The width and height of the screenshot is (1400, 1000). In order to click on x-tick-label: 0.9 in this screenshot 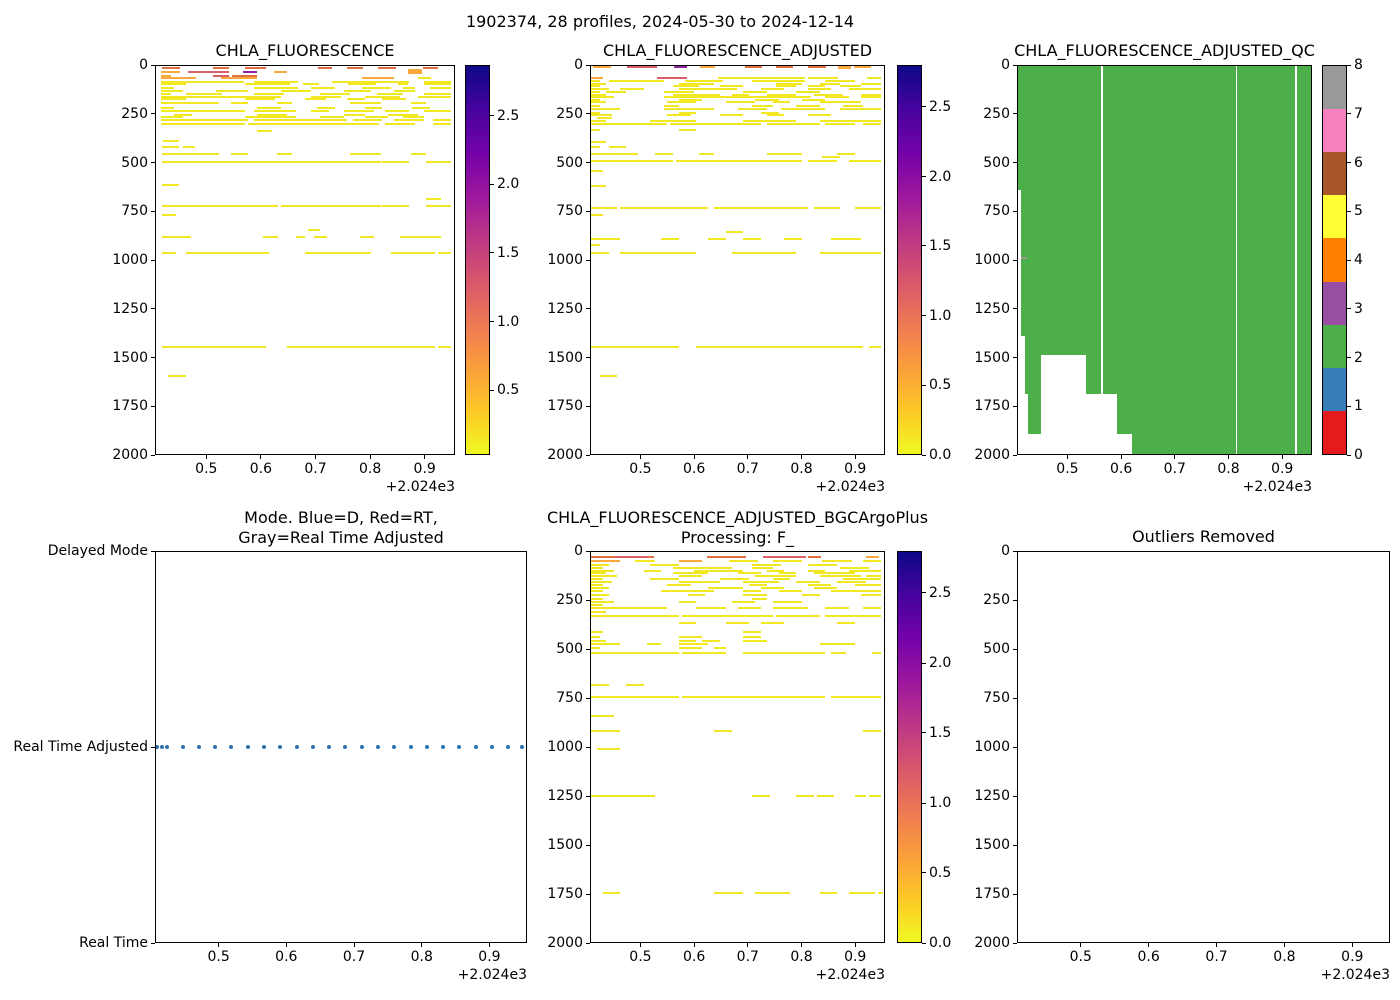, I will do `click(1352, 957)`.